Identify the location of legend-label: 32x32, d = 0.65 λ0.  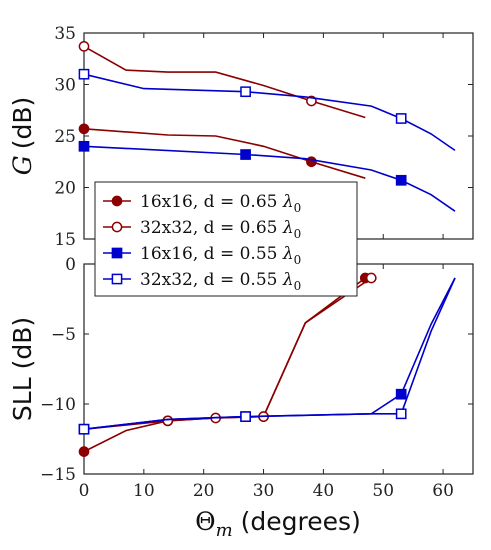
(220, 229).